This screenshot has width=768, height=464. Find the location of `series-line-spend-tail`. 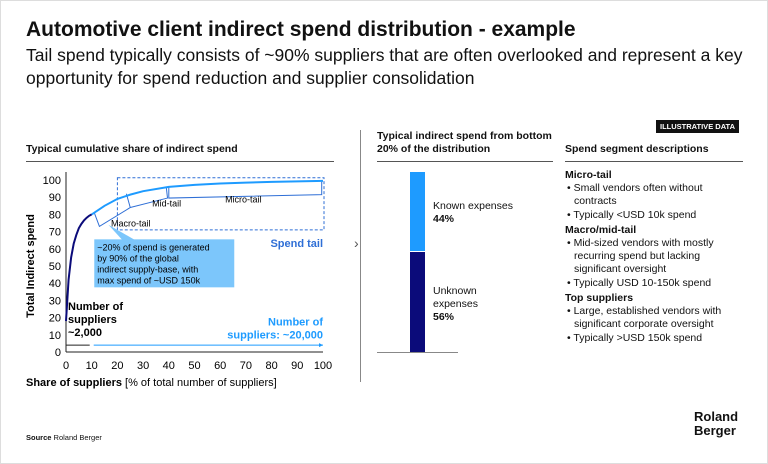

series-line-spend-tail is located at coordinates (207, 197).